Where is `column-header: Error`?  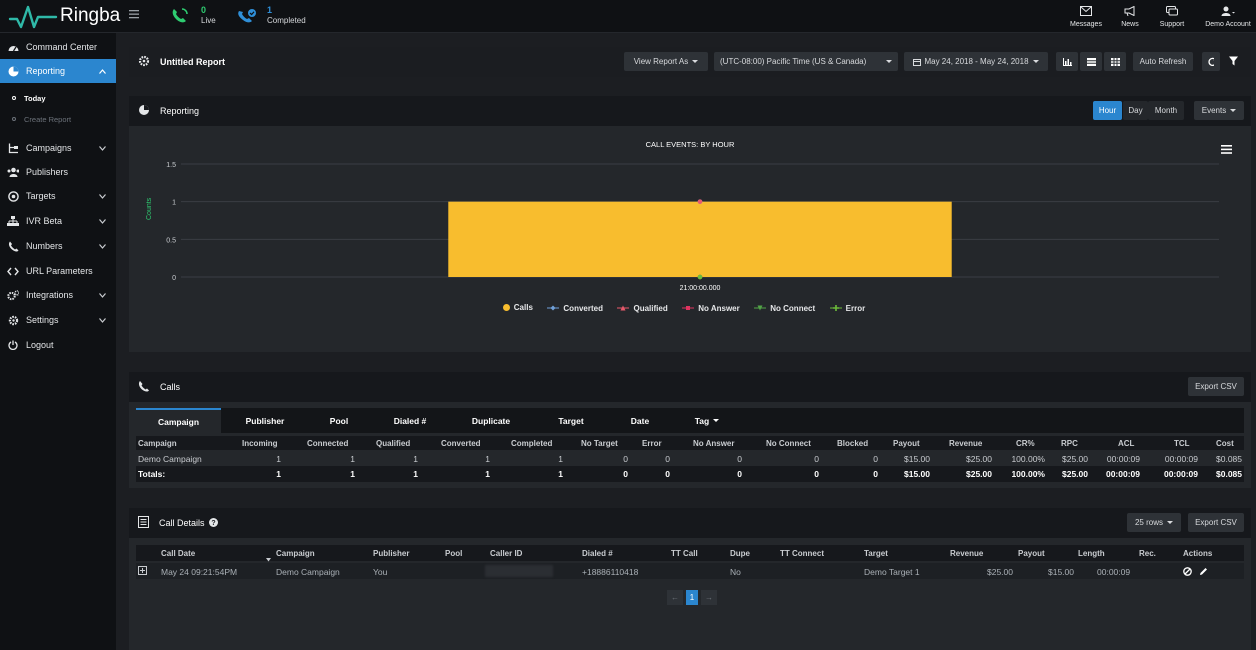 column-header: Error is located at coordinates (652, 443).